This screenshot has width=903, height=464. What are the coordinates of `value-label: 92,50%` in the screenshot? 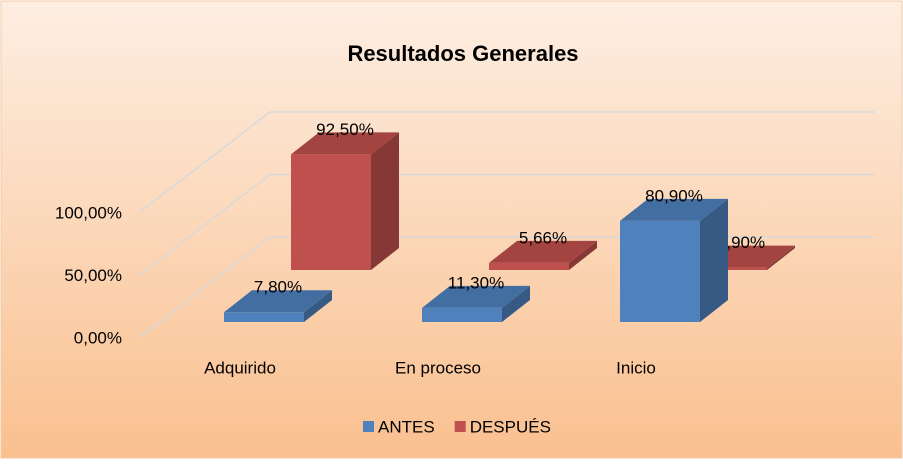 It's located at (345, 129).